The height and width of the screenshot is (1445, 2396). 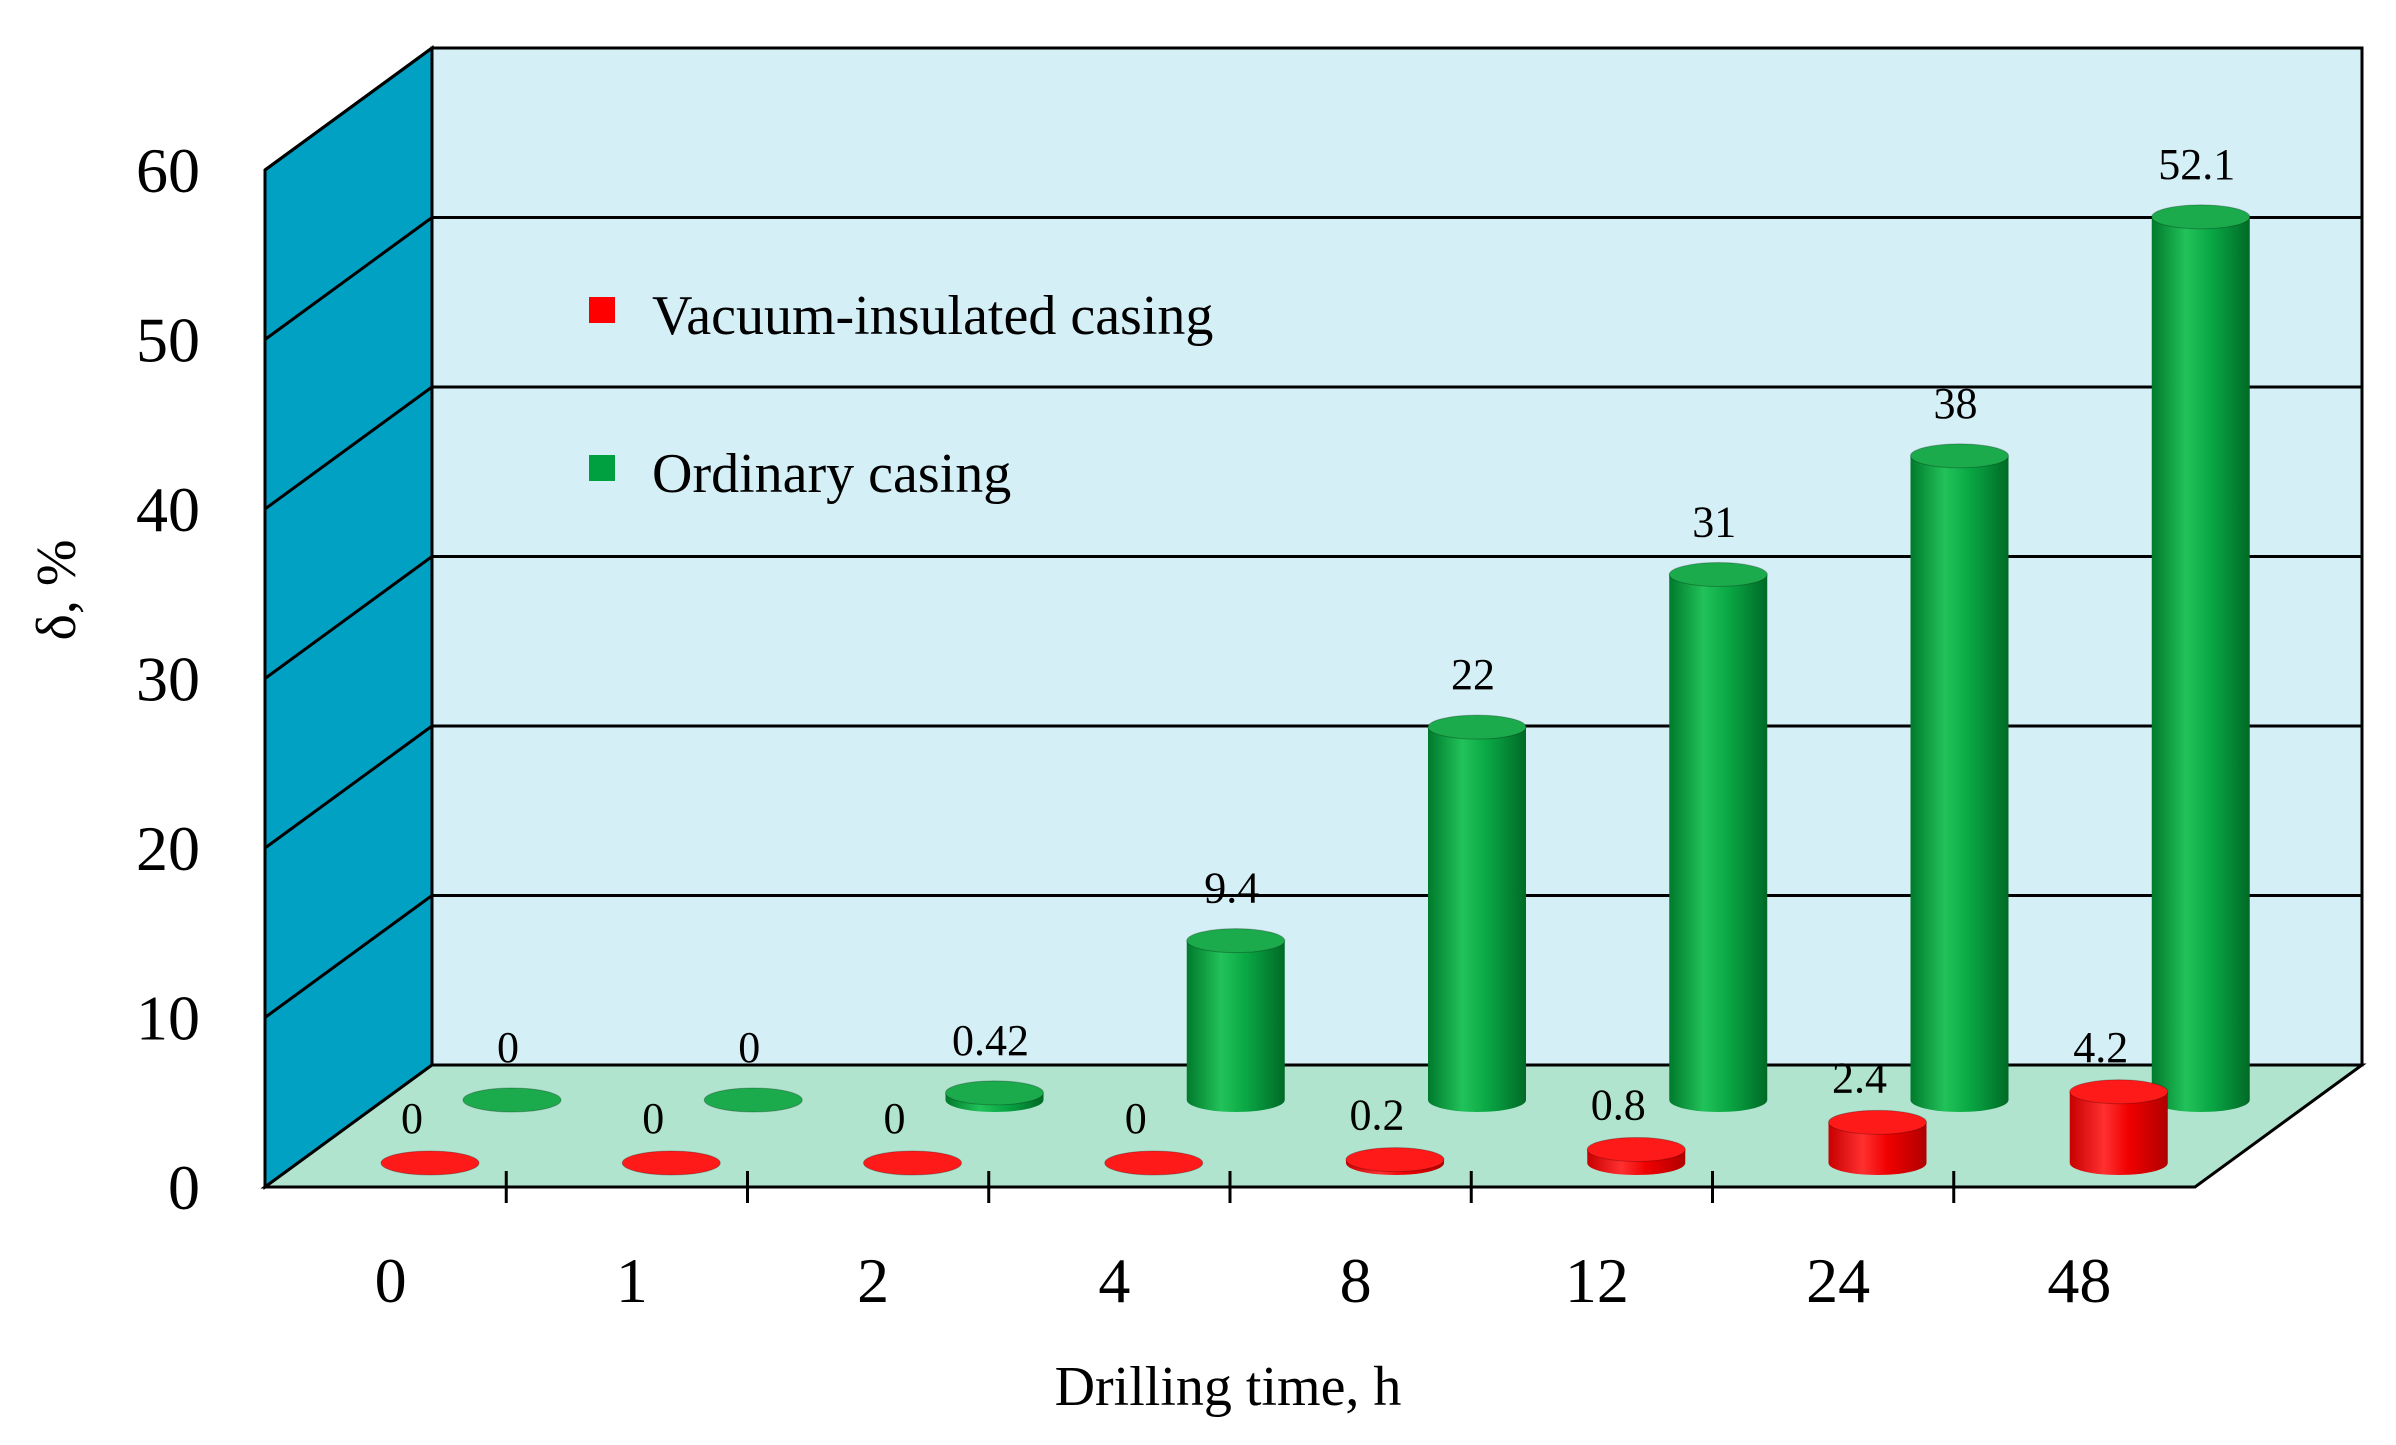 I want to click on x-axis: 0 1 2 4 8 12 24 48, so click(x=1230, y=1243).